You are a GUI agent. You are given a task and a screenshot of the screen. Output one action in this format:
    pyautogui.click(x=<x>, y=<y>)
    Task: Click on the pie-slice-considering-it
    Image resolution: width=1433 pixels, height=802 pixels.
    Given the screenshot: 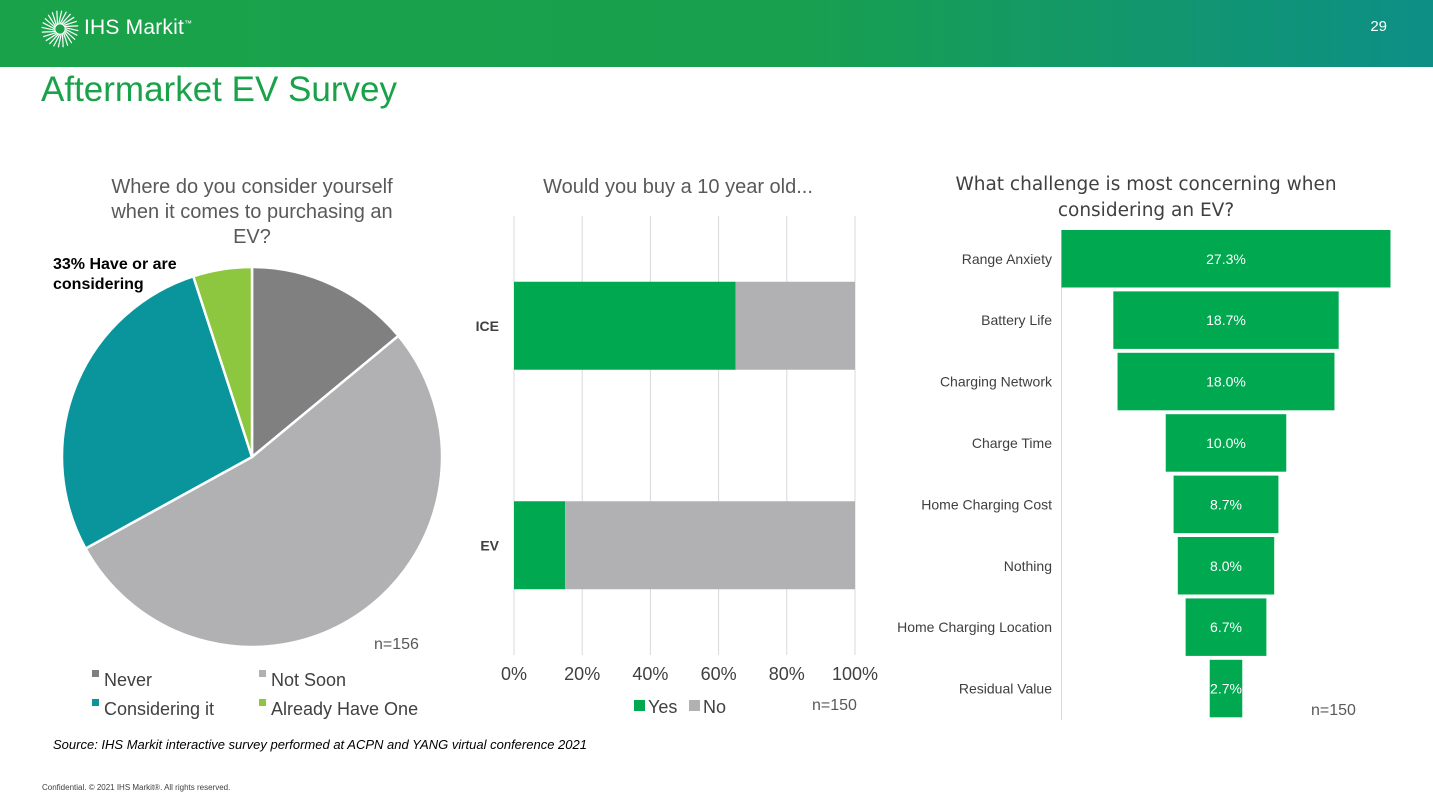 What is the action you would take?
    pyautogui.click(x=157, y=412)
    